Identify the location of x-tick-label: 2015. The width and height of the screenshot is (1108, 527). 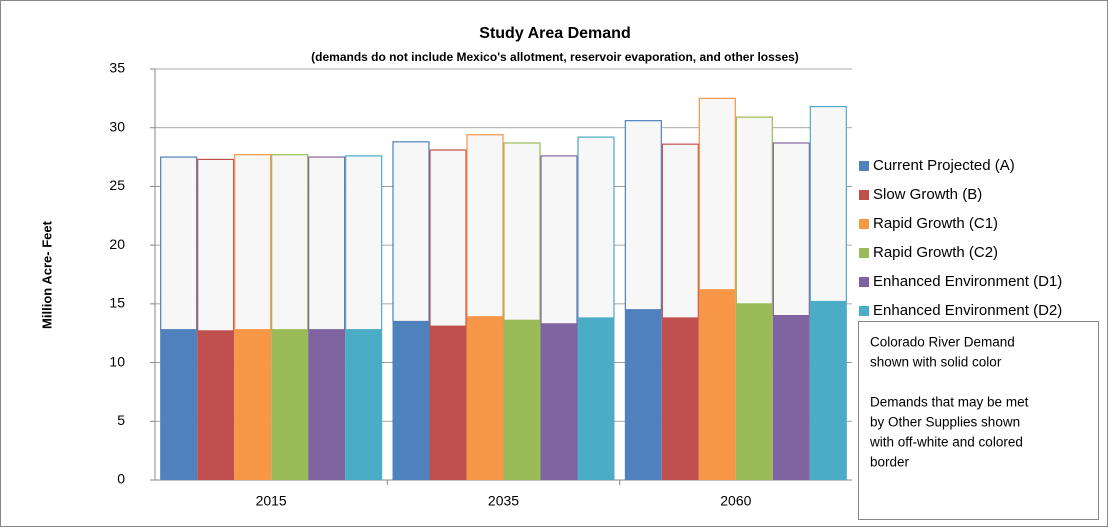
(271, 501).